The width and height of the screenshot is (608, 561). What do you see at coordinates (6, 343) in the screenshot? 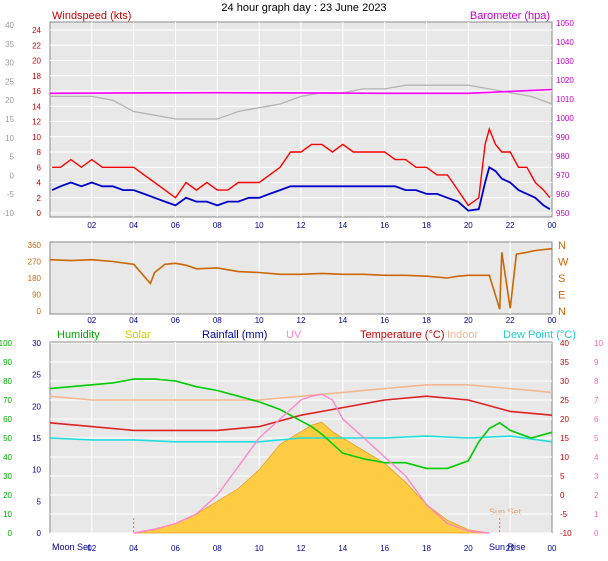
I see `humidity-tick: 100` at bounding box center [6, 343].